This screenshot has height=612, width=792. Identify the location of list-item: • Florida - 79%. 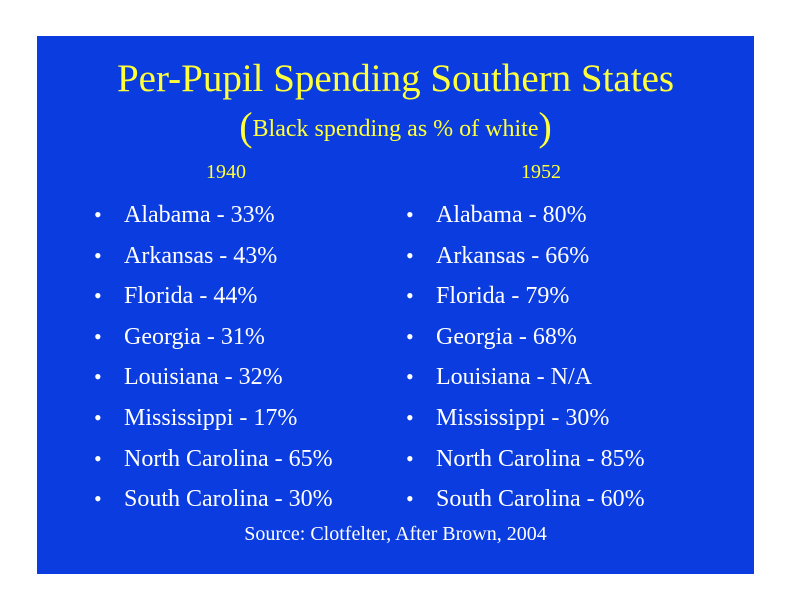
(525, 299).